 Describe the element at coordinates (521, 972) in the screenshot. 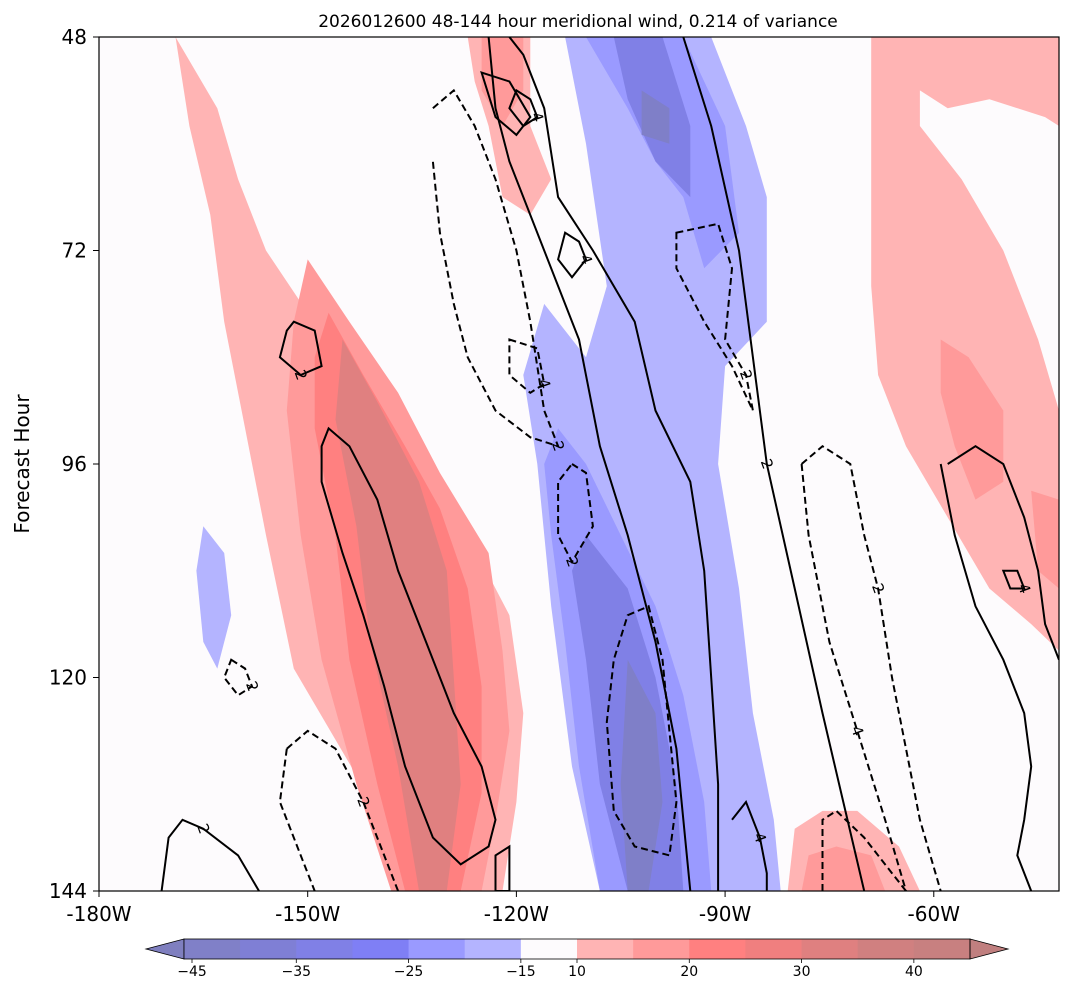

I see `colorbar-tick-label: −15` at that location.